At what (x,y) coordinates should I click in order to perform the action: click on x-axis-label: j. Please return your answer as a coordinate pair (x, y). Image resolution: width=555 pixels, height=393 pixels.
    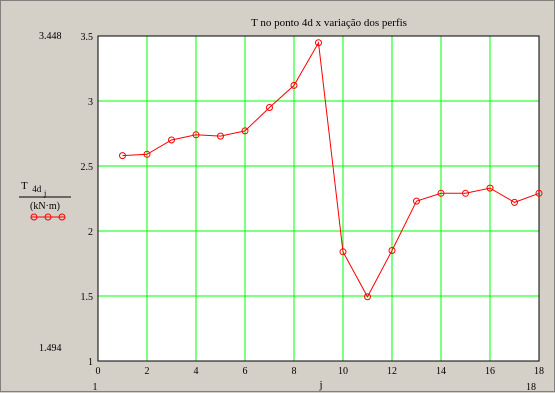
    Looking at the image, I should click on (320, 385).